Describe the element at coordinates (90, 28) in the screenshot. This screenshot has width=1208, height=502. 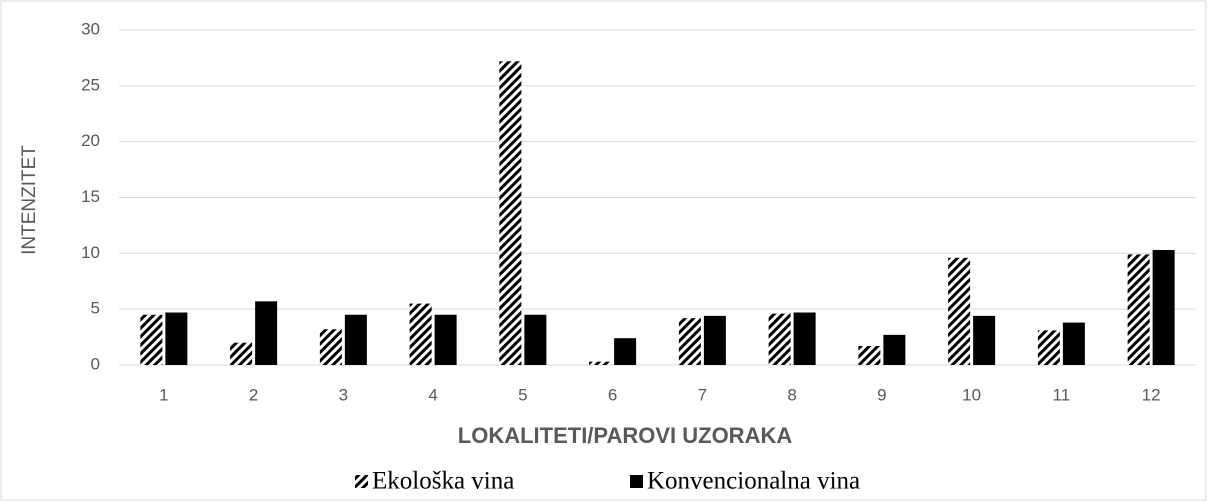
I see `y-tick-label: 30` at that location.